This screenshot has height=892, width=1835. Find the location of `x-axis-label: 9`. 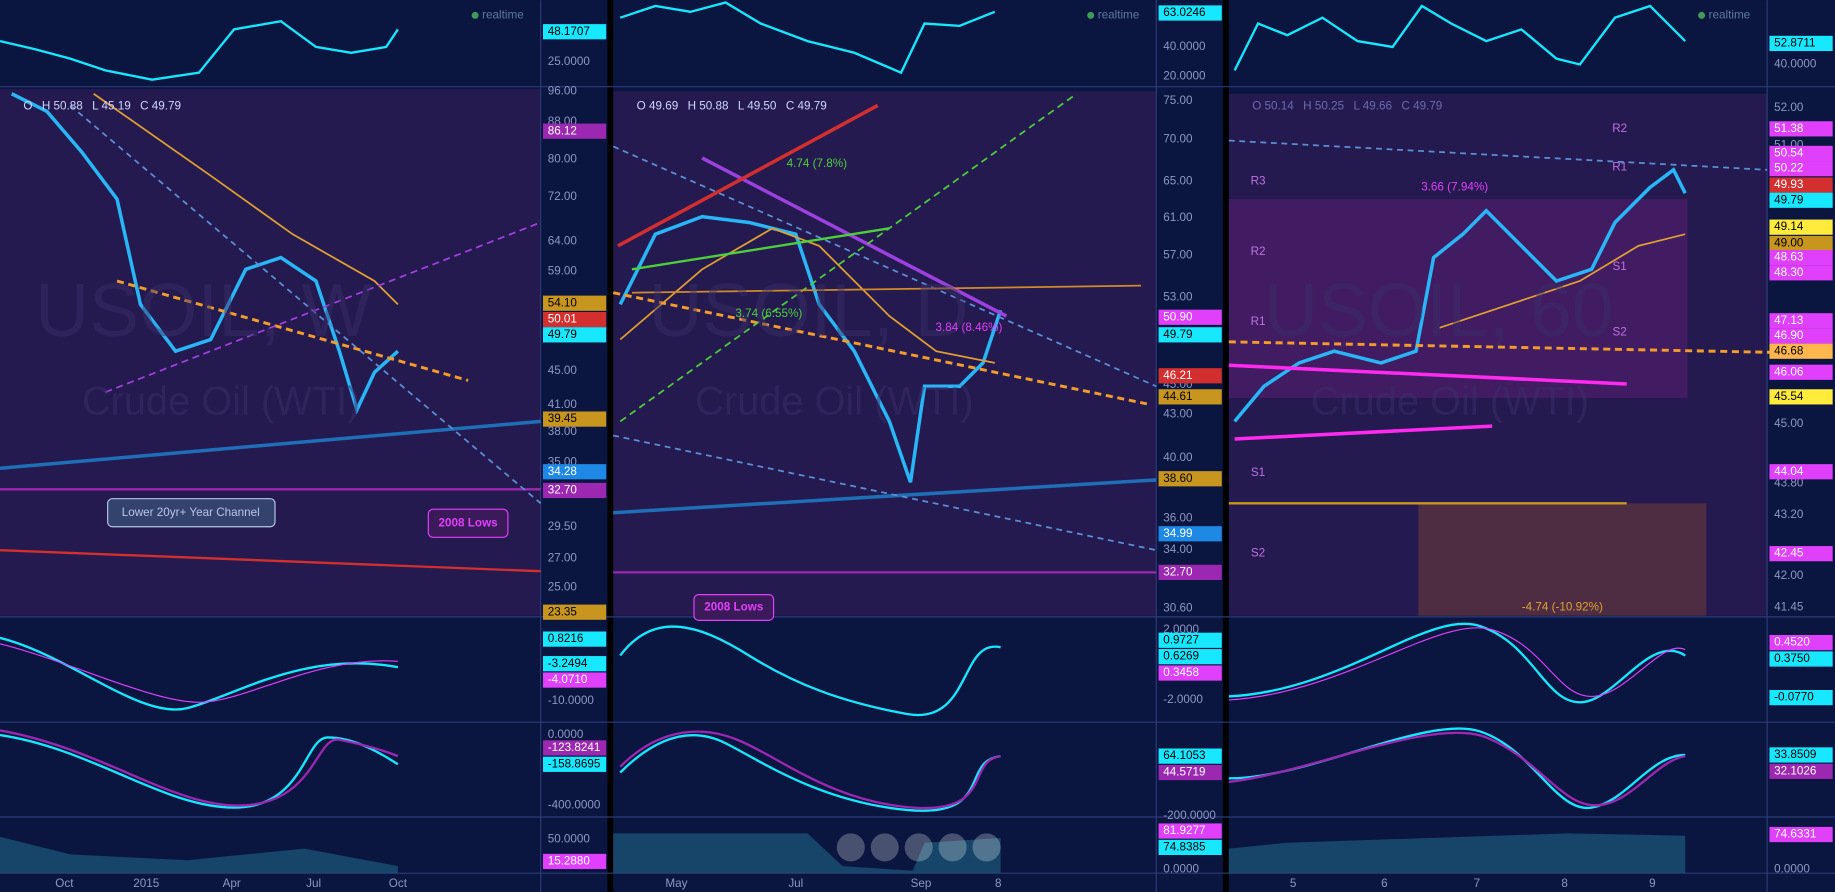

x-axis-label: 9 is located at coordinates (1652, 883).